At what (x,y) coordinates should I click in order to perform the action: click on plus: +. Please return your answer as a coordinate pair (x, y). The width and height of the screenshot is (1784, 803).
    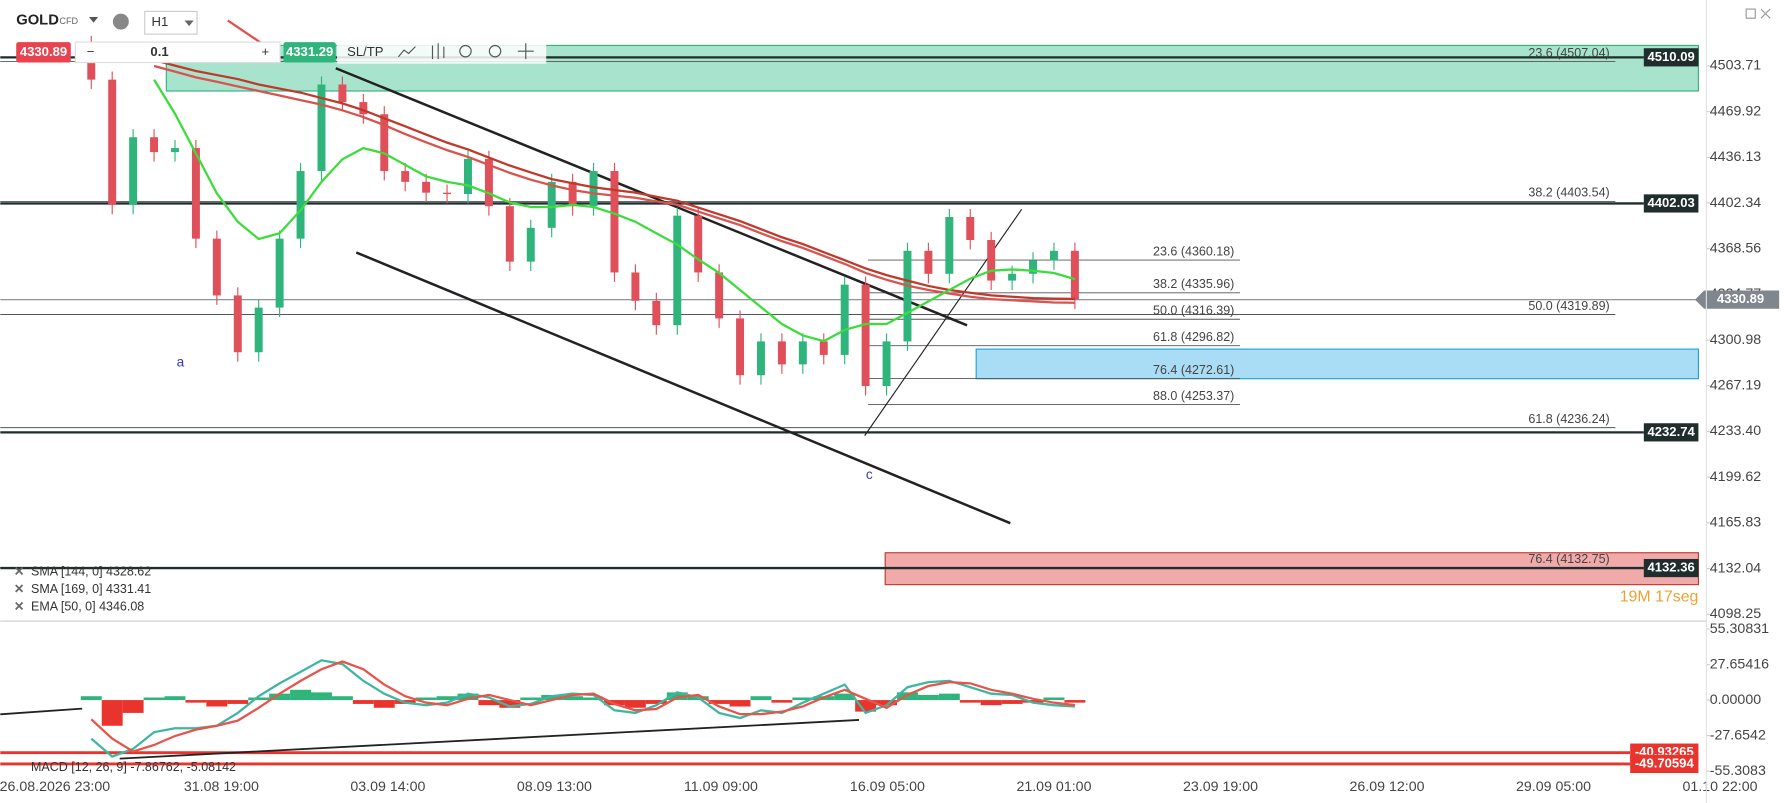
    Looking at the image, I should click on (265, 51).